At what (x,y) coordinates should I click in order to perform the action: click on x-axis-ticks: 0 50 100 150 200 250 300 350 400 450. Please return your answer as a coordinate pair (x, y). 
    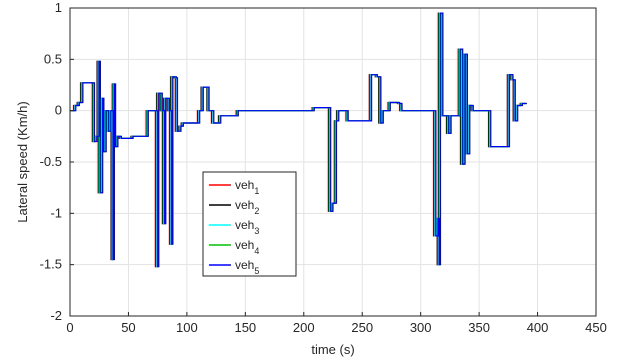
    Looking at the image, I should click on (336, 323).